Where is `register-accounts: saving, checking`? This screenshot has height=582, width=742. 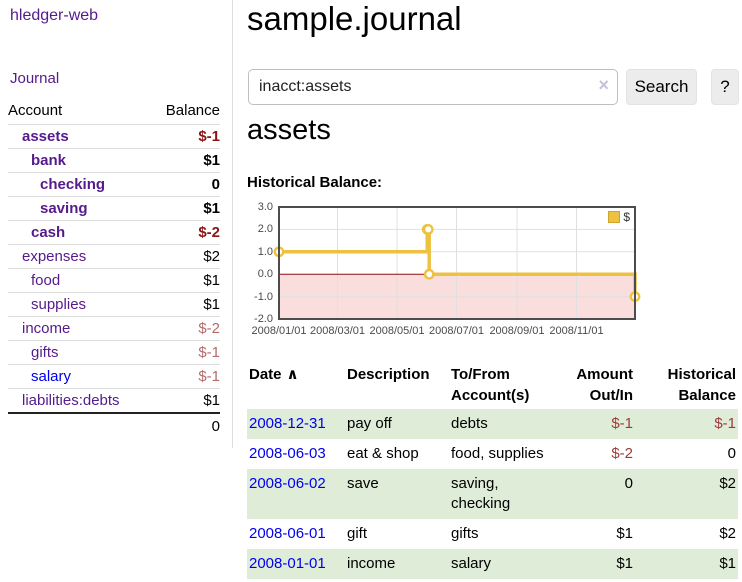 register-accounts: saving, checking is located at coordinates (481, 493).